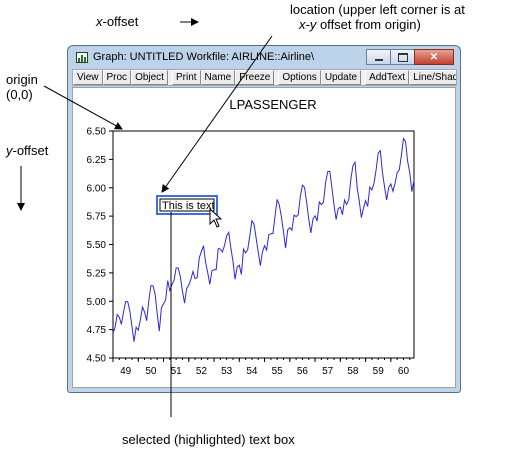 The width and height of the screenshot is (530, 454). What do you see at coordinates (227, 371) in the screenshot?
I see `x-tick-label: 53` at bounding box center [227, 371].